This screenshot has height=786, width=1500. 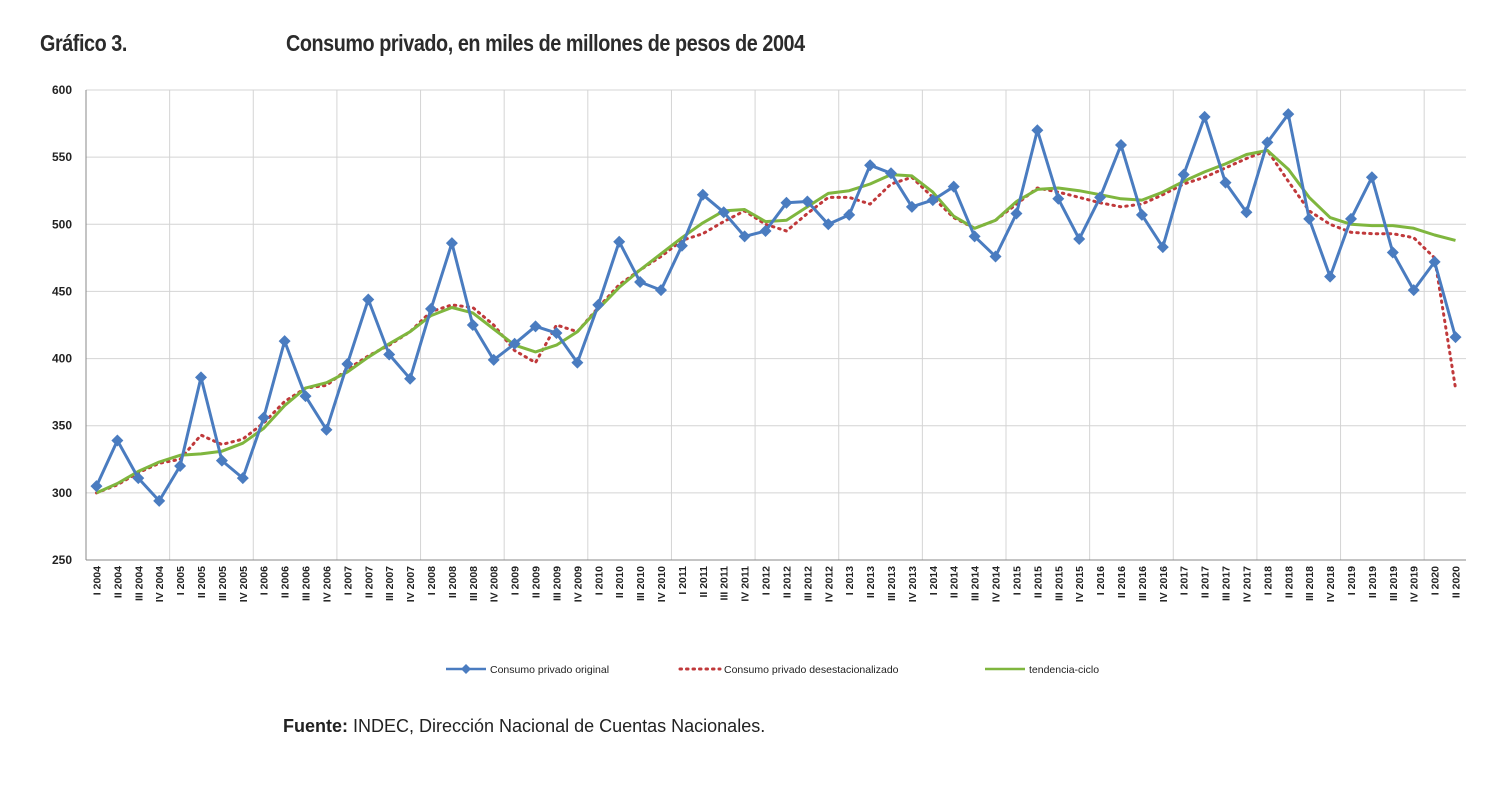 What do you see at coordinates (1436, 580) in the screenshot?
I see `x-tick-label: I 2020` at bounding box center [1436, 580].